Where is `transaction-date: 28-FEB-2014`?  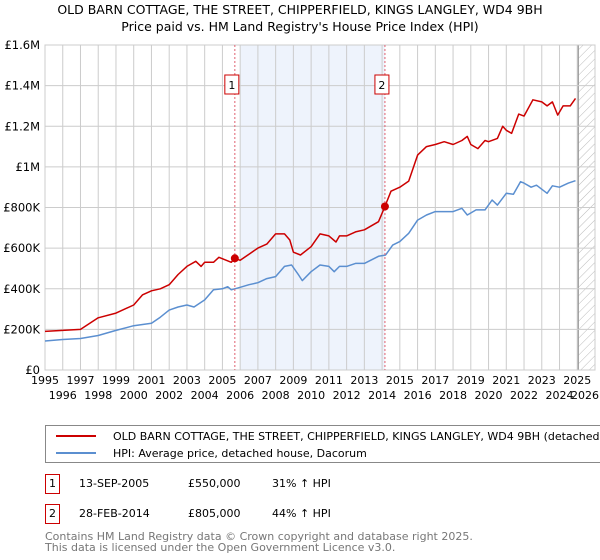 transaction-date: 28-FEB-2014 is located at coordinates (114, 513).